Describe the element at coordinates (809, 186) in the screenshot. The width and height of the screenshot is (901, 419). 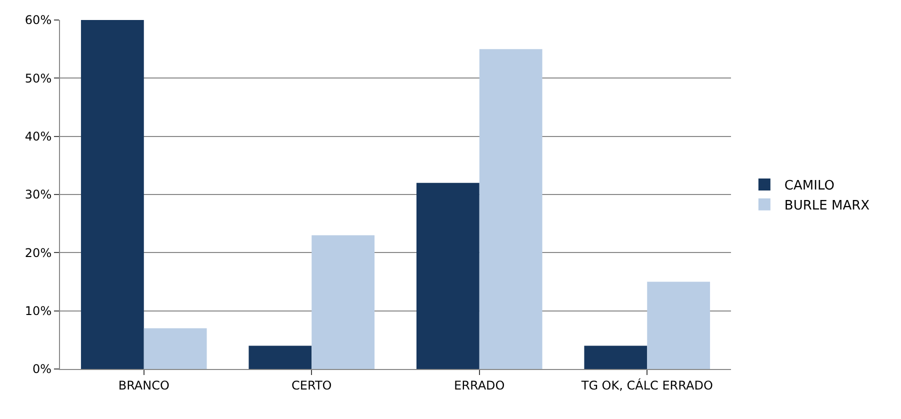
I see `legend-label: CAMILO` at that location.